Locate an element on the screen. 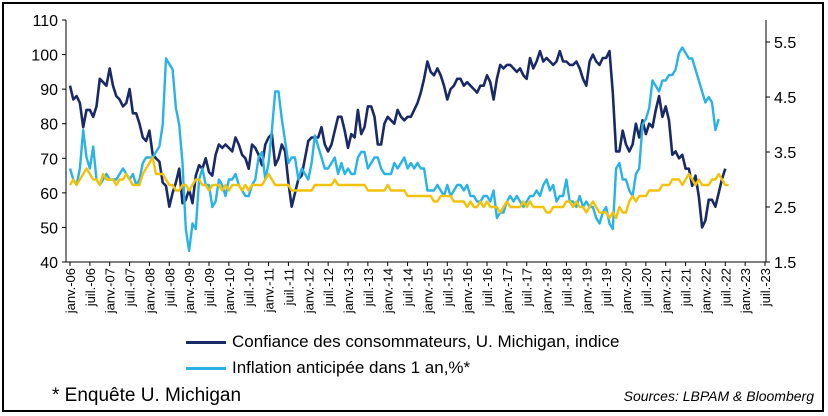 The width and height of the screenshot is (828, 416). footnote: * Enquête U. Michigan is located at coordinates (147, 395).